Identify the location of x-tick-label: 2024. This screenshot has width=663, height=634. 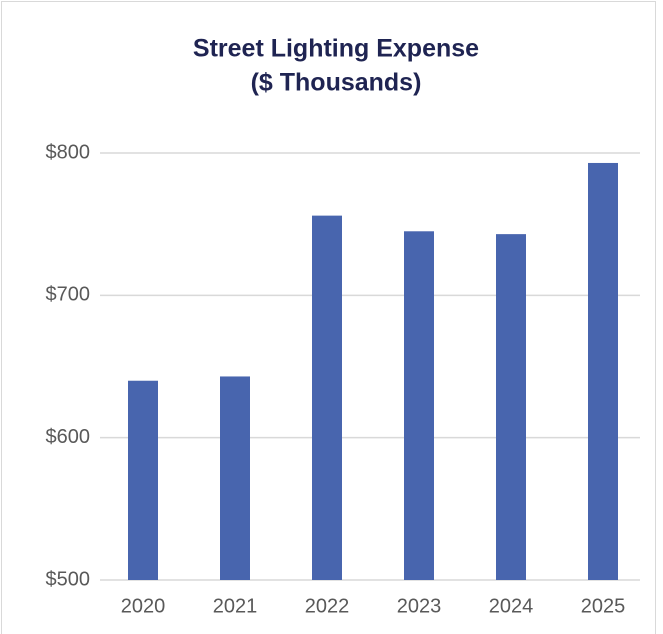
(511, 606).